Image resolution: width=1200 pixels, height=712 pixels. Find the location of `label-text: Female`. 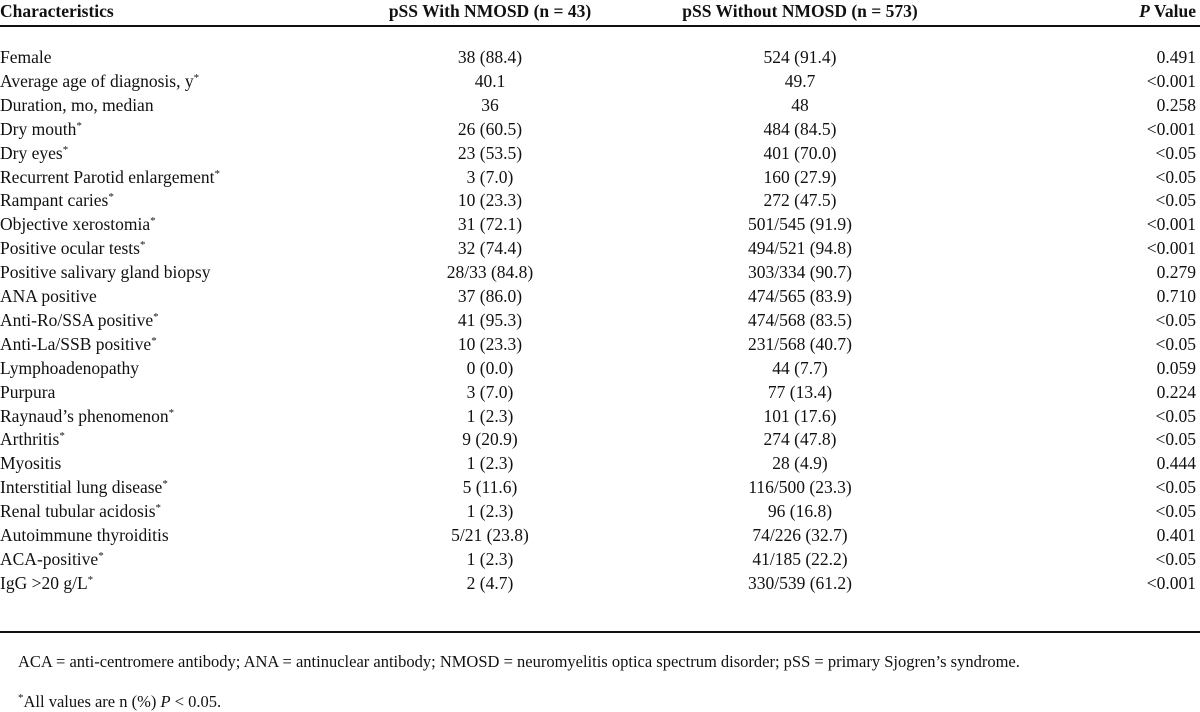

label-text: Female is located at coordinates (26, 57).